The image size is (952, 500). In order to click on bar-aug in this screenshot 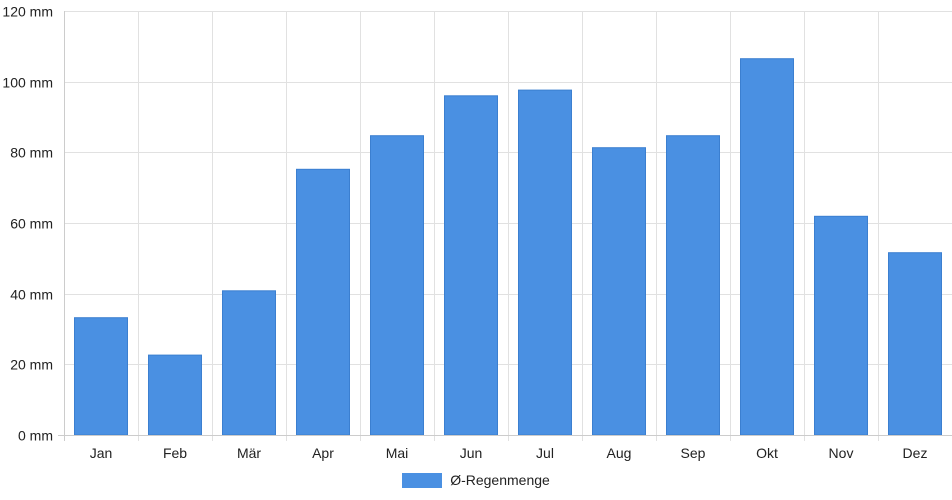, I will do `click(619, 291)`.